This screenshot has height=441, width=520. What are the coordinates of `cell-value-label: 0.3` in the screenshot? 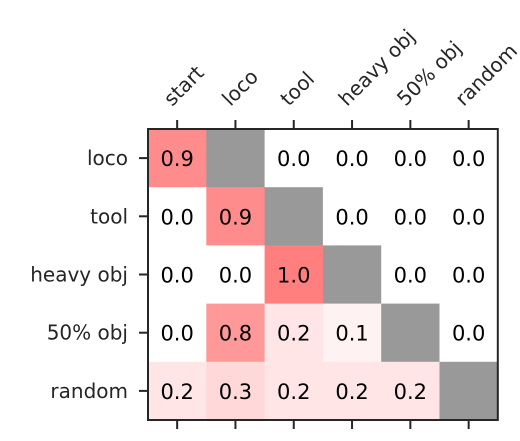 It's located at (235, 392).